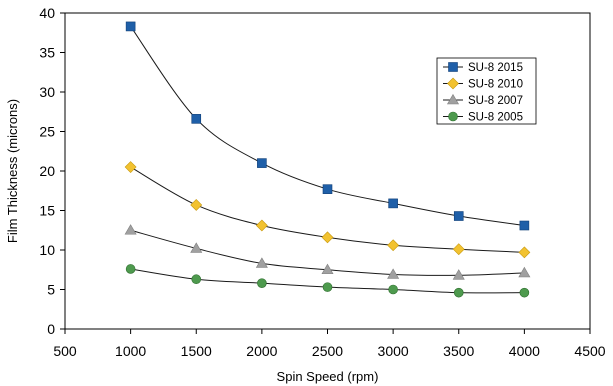  I want to click on x-tick-label: 1000, so click(130, 351).